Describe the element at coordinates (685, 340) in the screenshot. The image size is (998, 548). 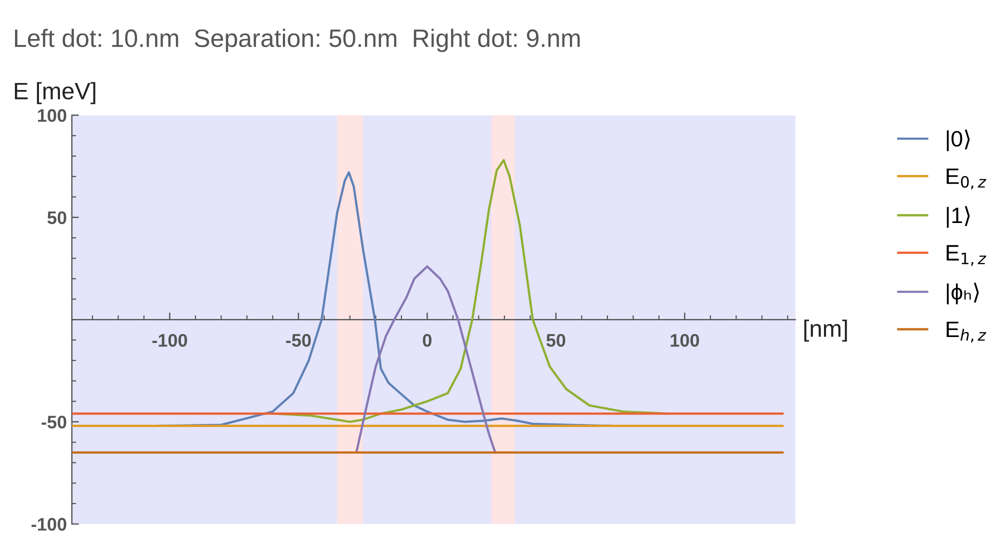
I see `x-tick-label: 100` at that location.